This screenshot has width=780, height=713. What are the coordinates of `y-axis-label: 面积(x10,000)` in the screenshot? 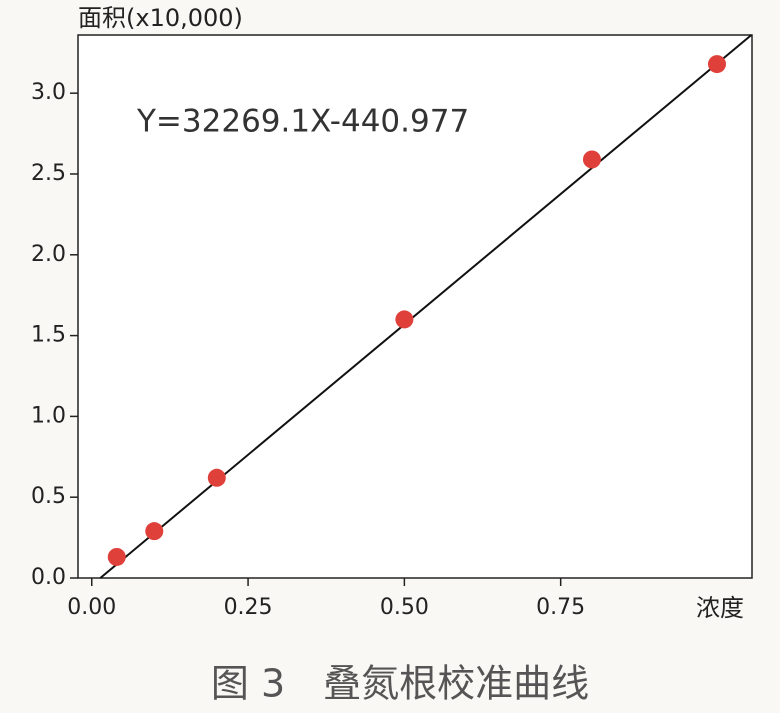 It's located at (160, 18).